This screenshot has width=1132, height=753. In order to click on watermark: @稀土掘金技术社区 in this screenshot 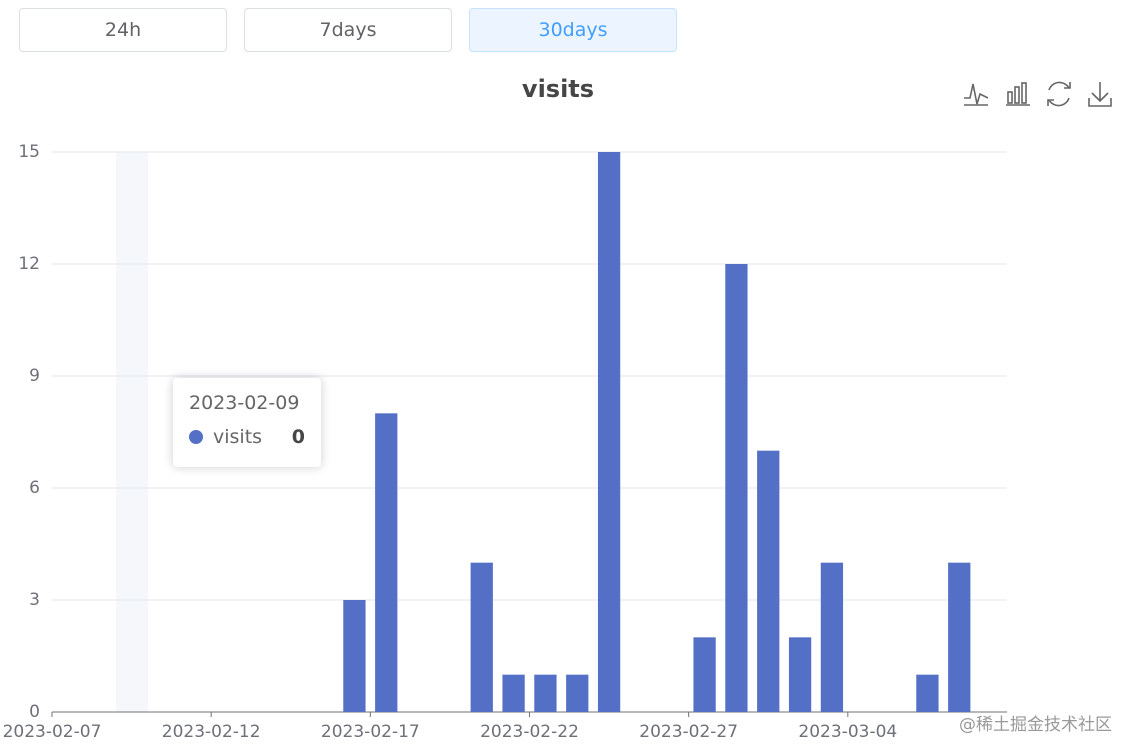, I will do `click(1035, 725)`.